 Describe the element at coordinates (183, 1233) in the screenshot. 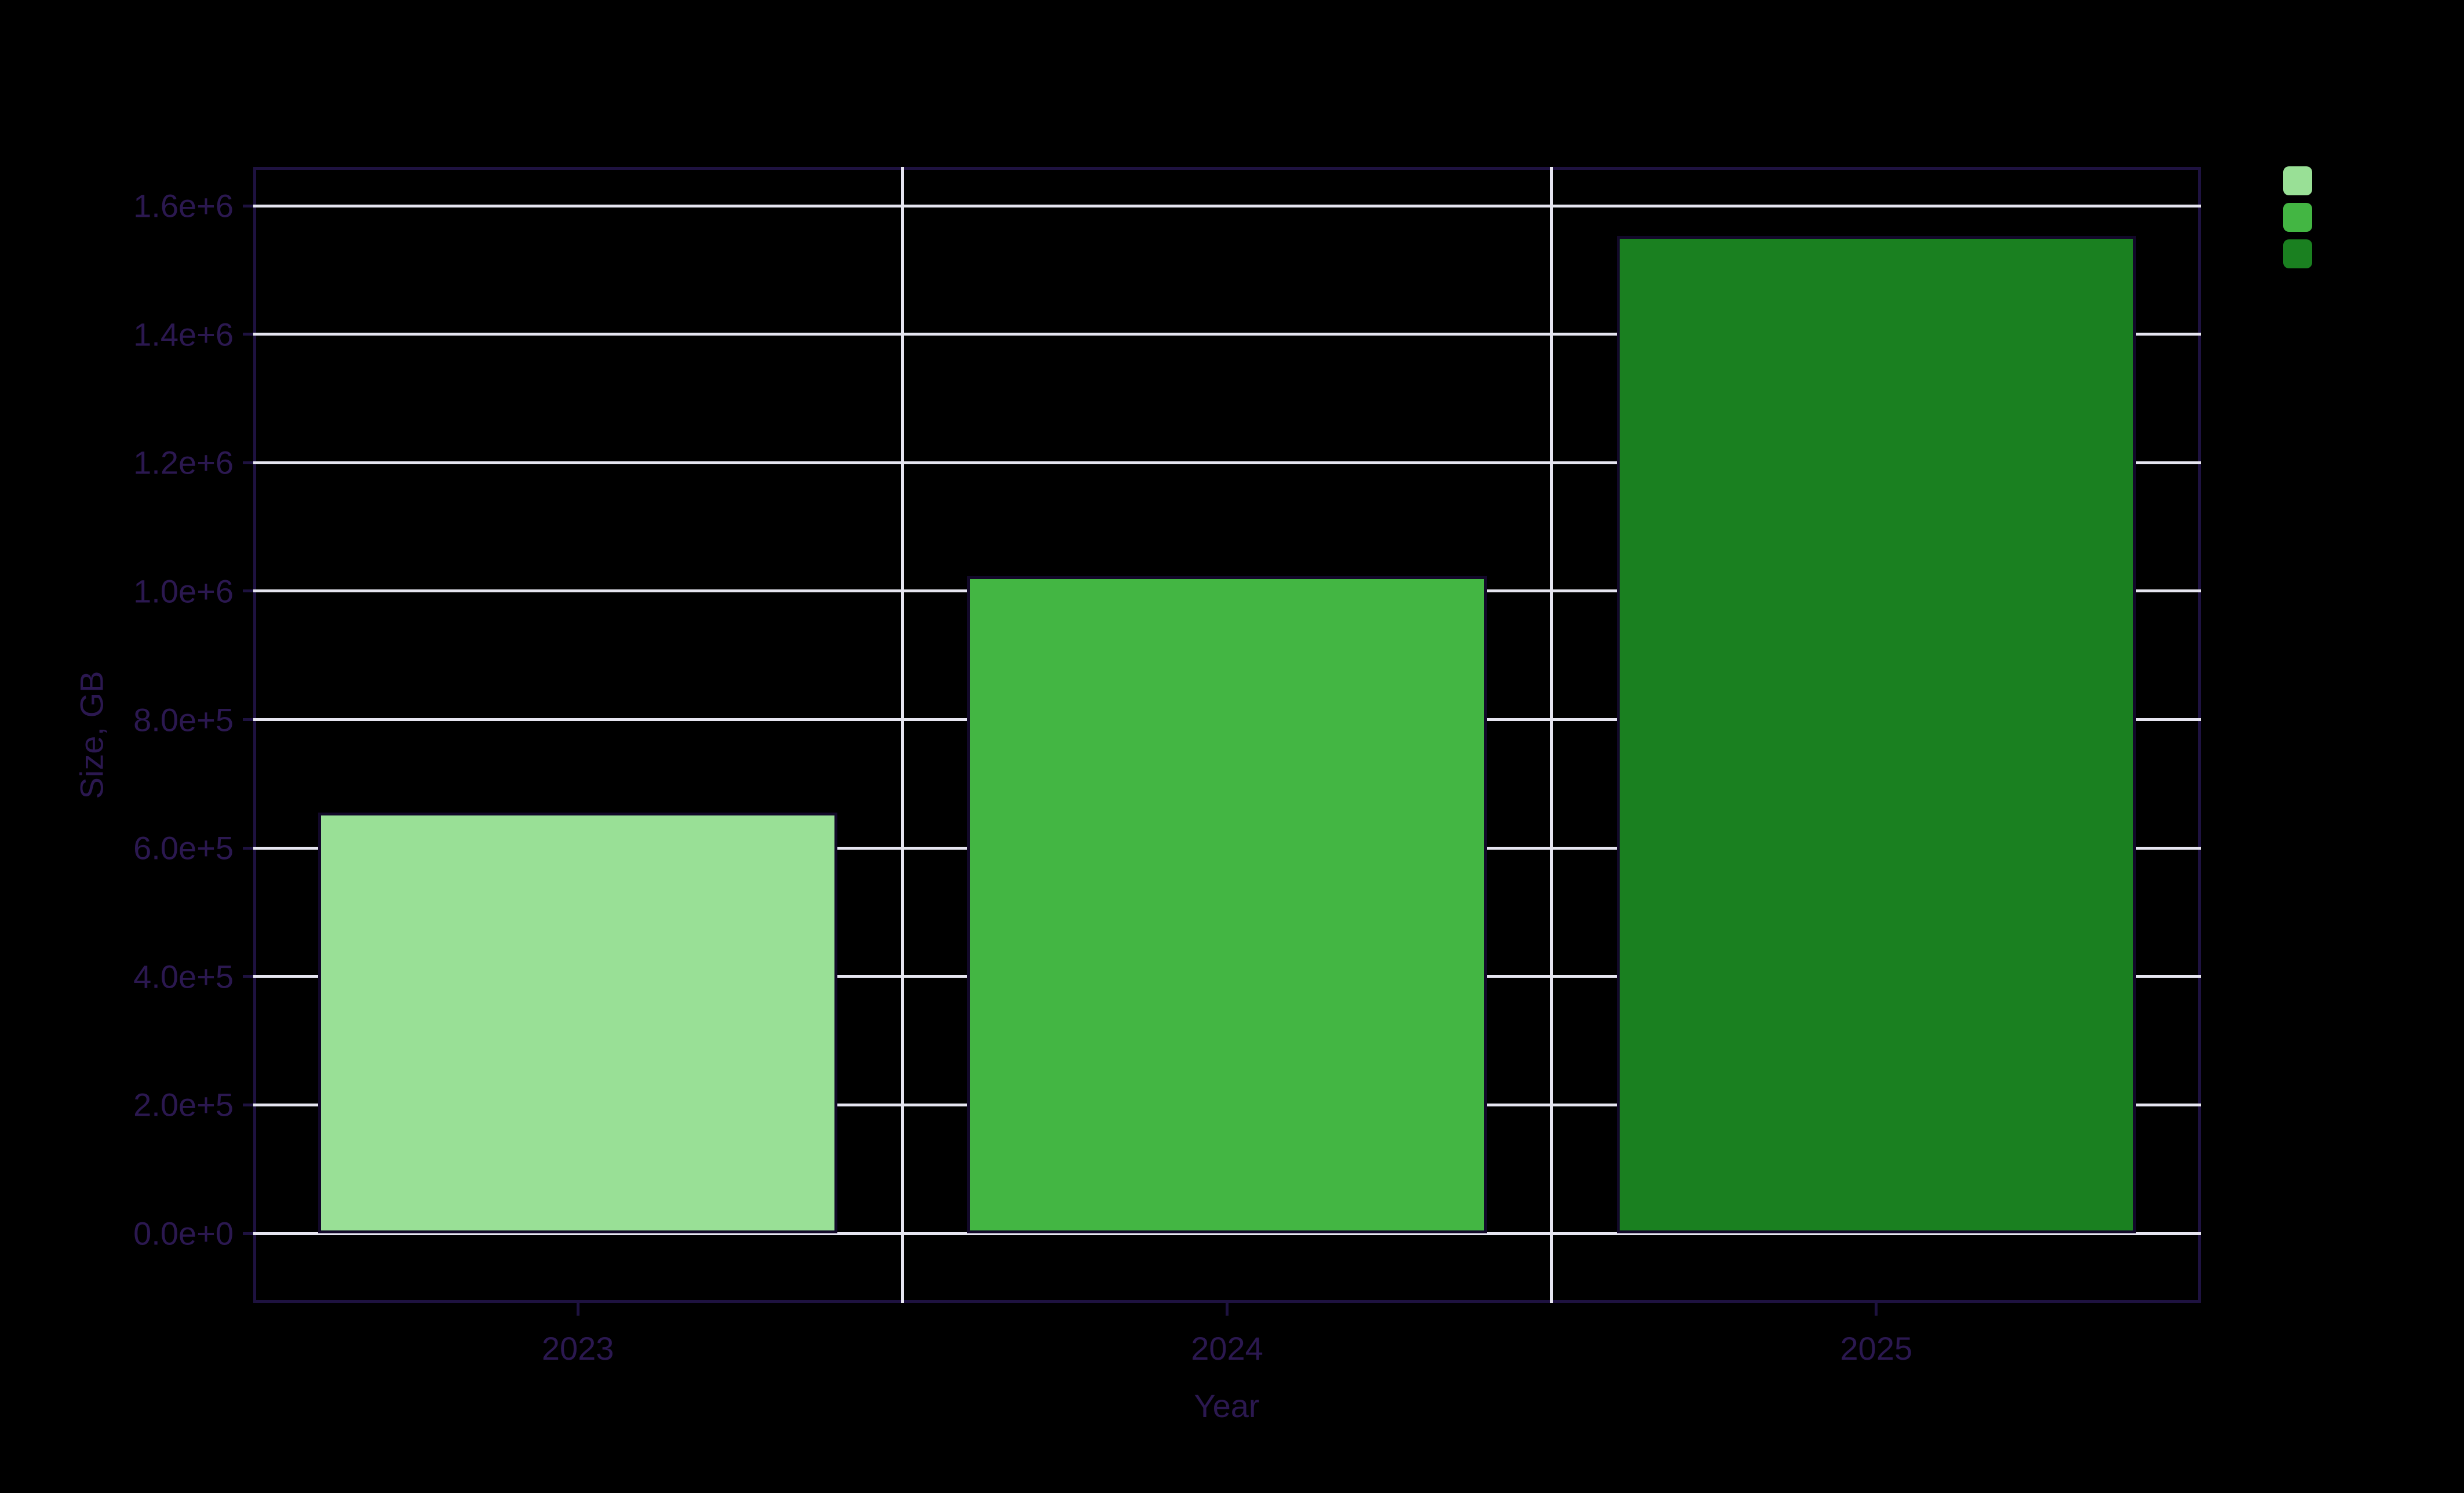

I see `y-tick-label: 0.0e+0` at that location.